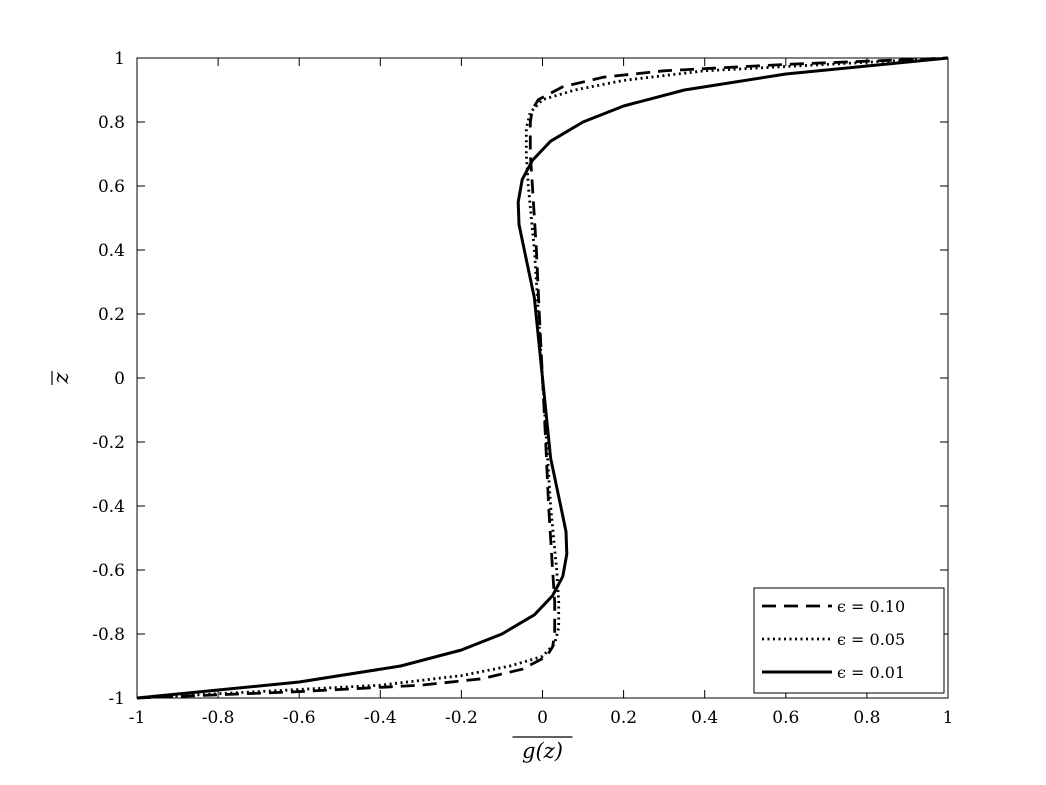 The image size is (1046, 785). I want to click on y-axis-title: z, so click(61, 378).